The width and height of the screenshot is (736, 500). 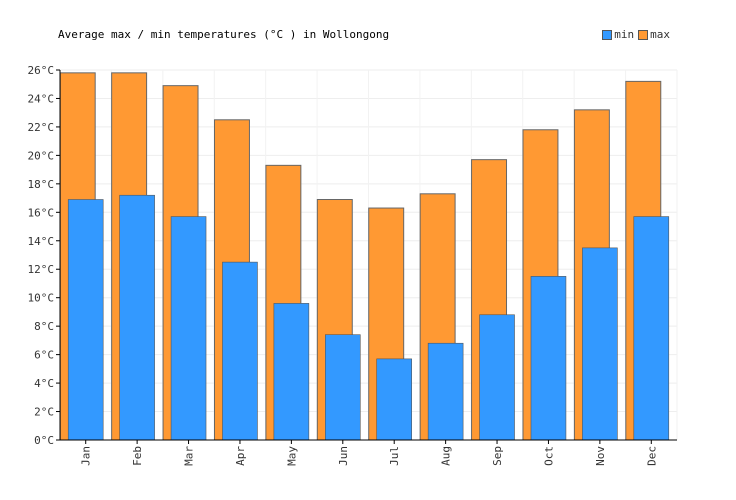 What do you see at coordinates (41, 298) in the screenshot?
I see `y-tick-label: 10°C` at bounding box center [41, 298].